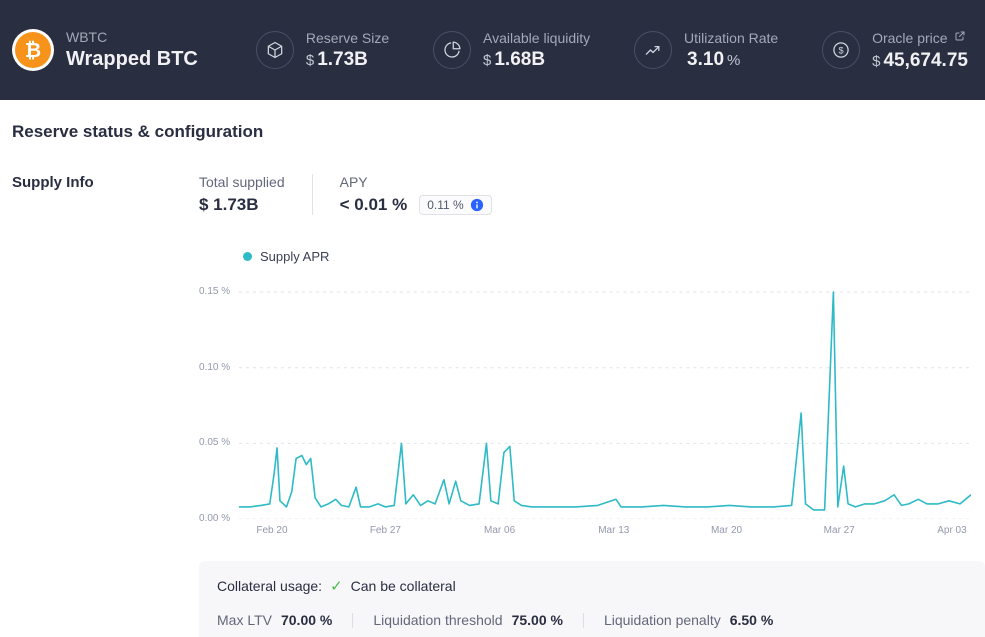  Describe the element at coordinates (229, 204) in the screenshot. I see `total-supplied-value: $ 1.73B` at that location.